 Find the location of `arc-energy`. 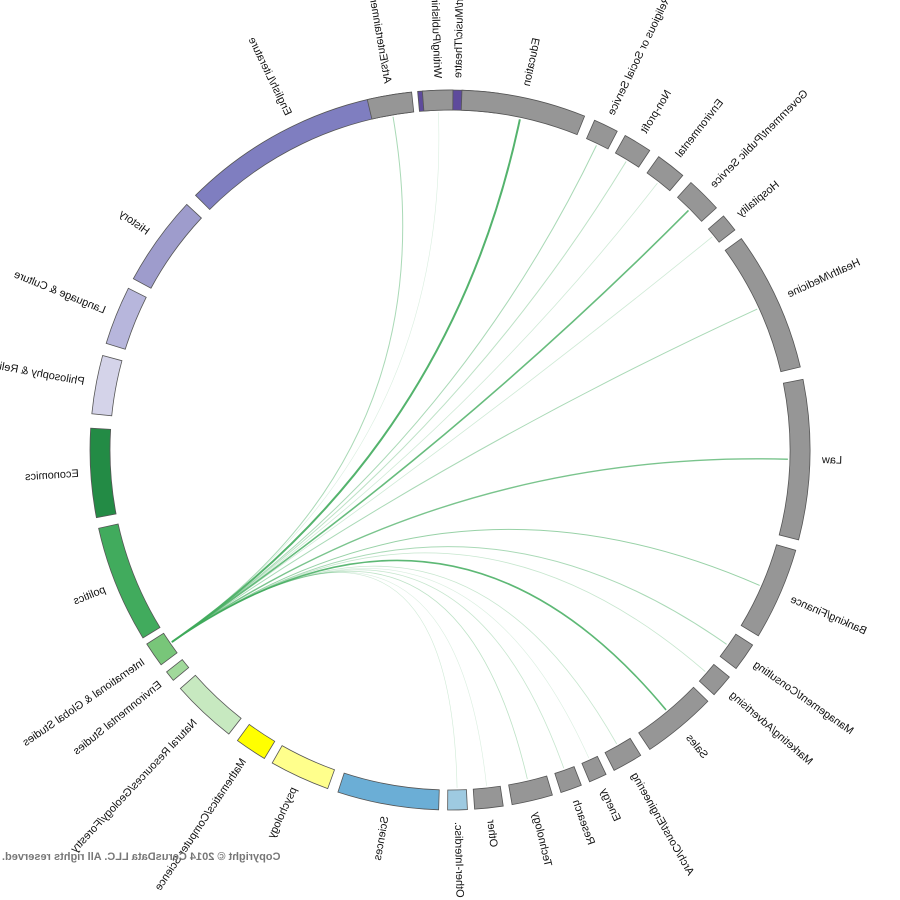

arc-energy is located at coordinates (594, 769).